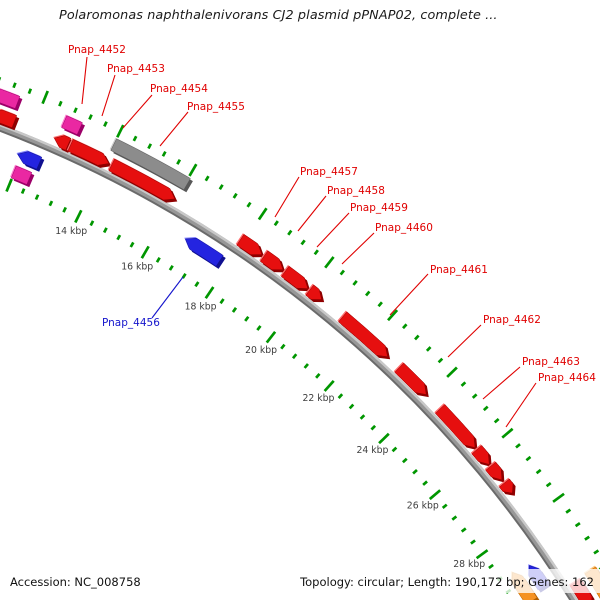 Image resolution: width=600 pixels, height=600 pixels. Describe the element at coordinates (97, 50) in the screenshot. I see `gene-locus-label: Pnap_4452` at that location.